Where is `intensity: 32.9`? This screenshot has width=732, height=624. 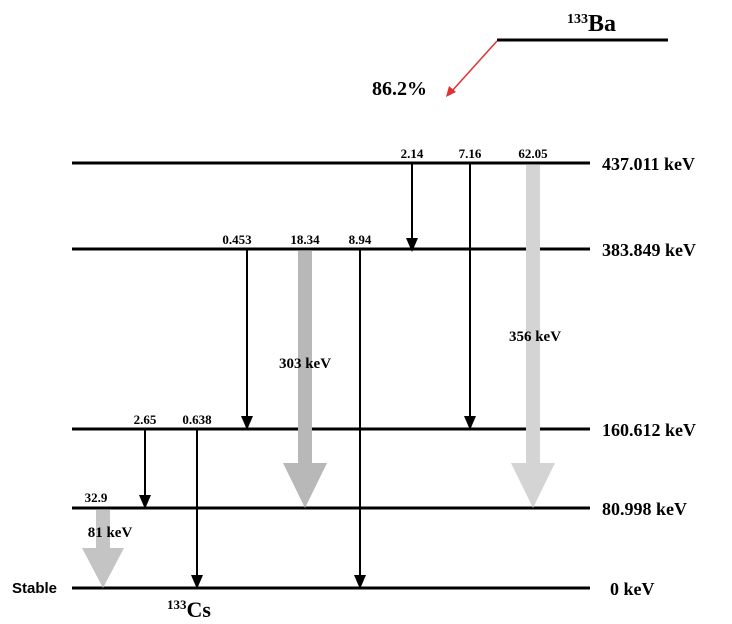 intensity: 32.9 is located at coordinates (96, 497).